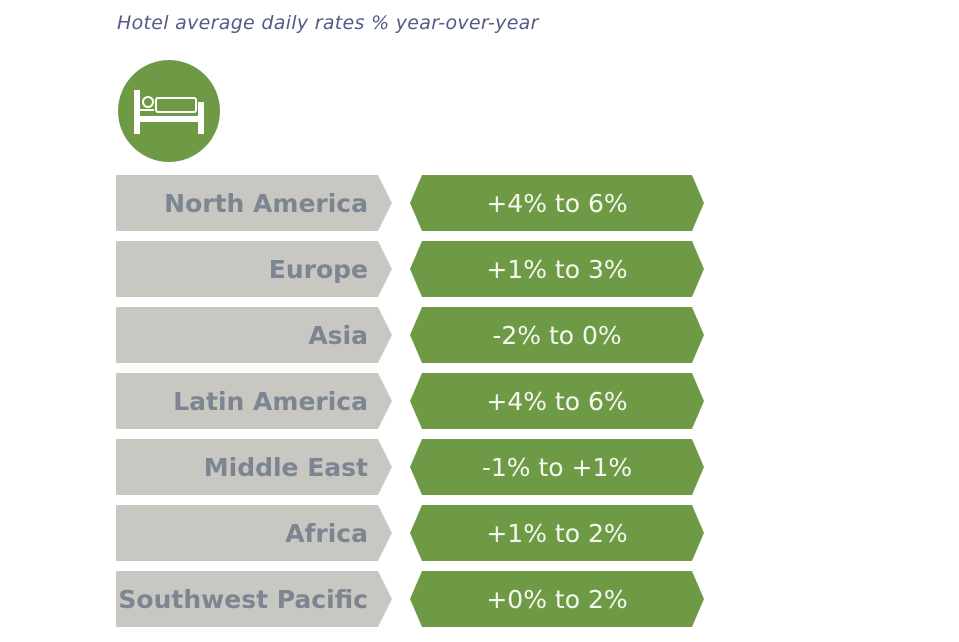  Describe the element at coordinates (557, 467) in the screenshot. I see `rate-value: -1% to +1%` at that location.